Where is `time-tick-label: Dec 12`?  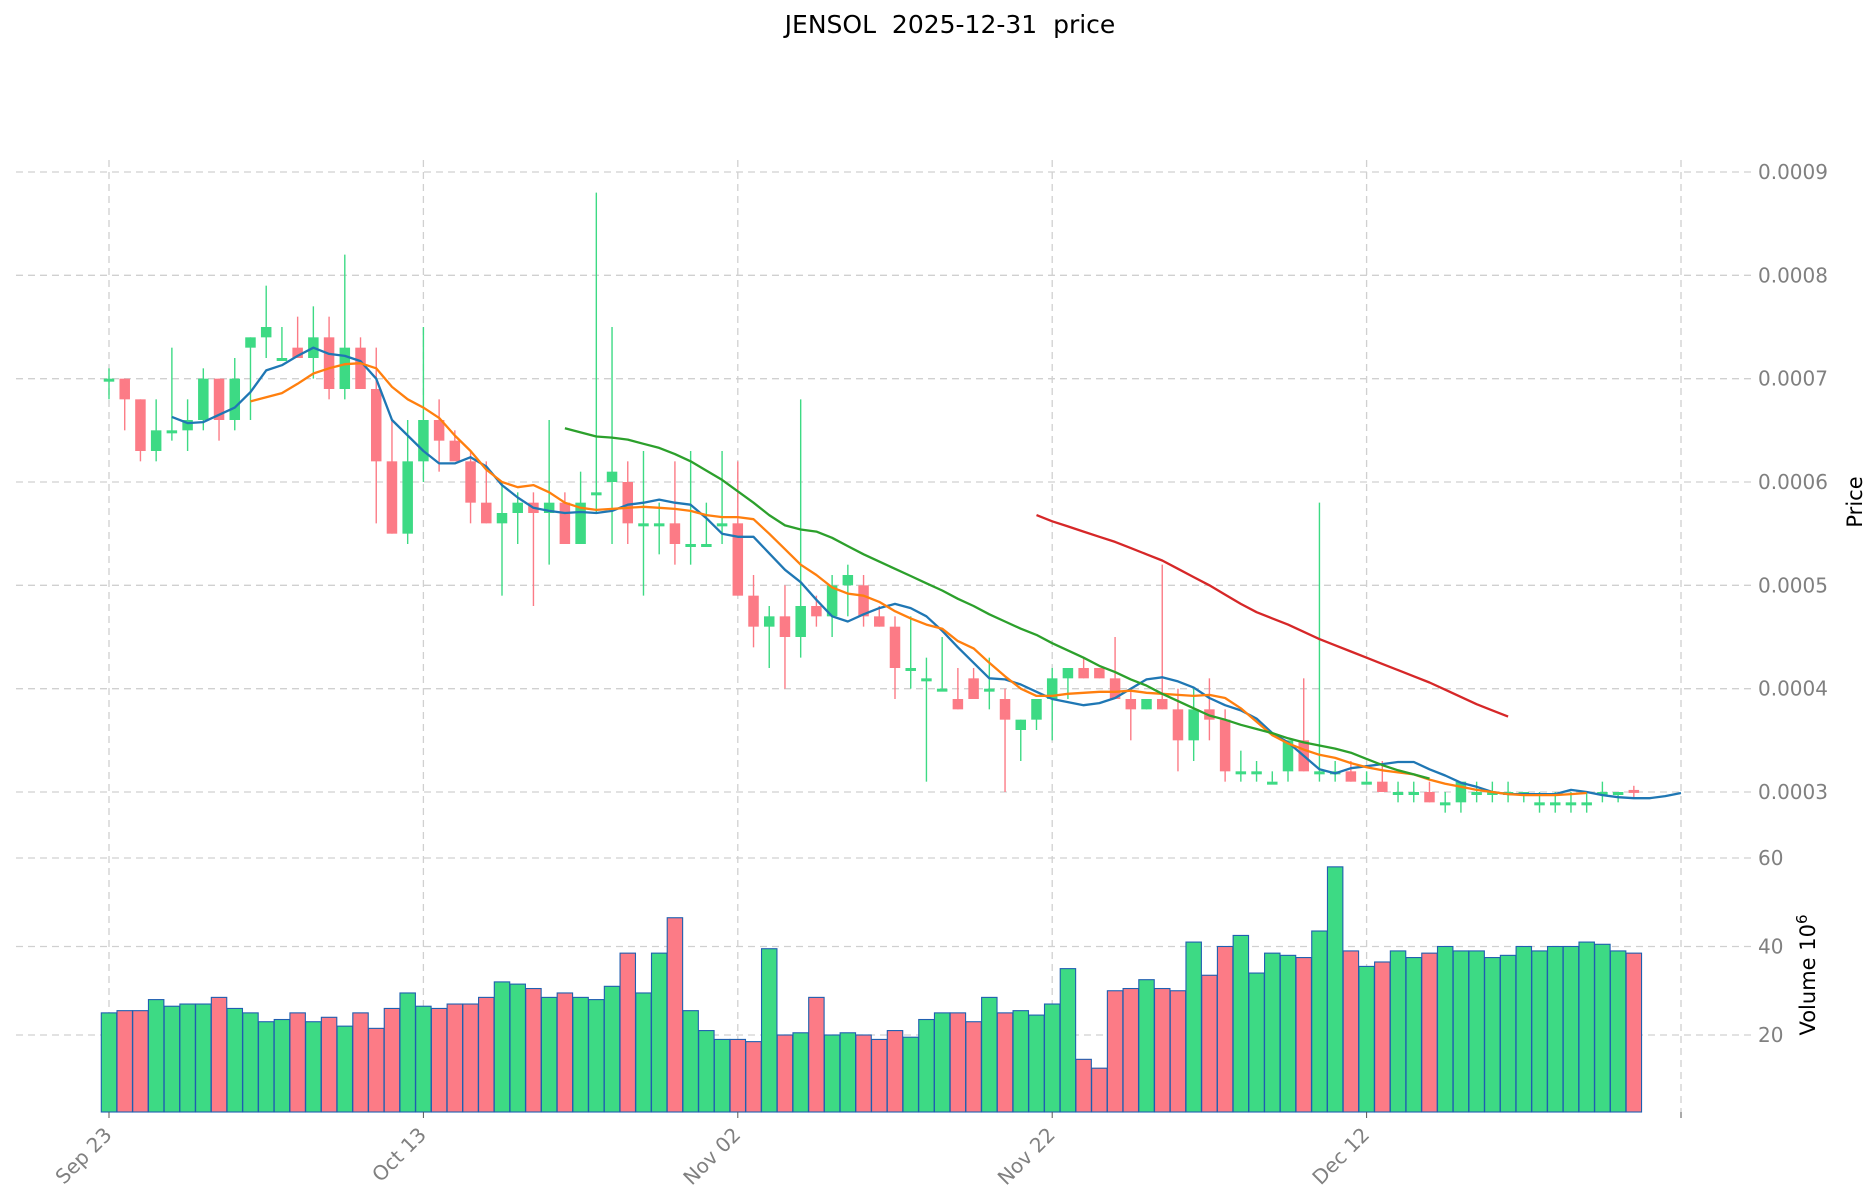
time-tick-label: Dec 12 is located at coordinates (1340, 1156).